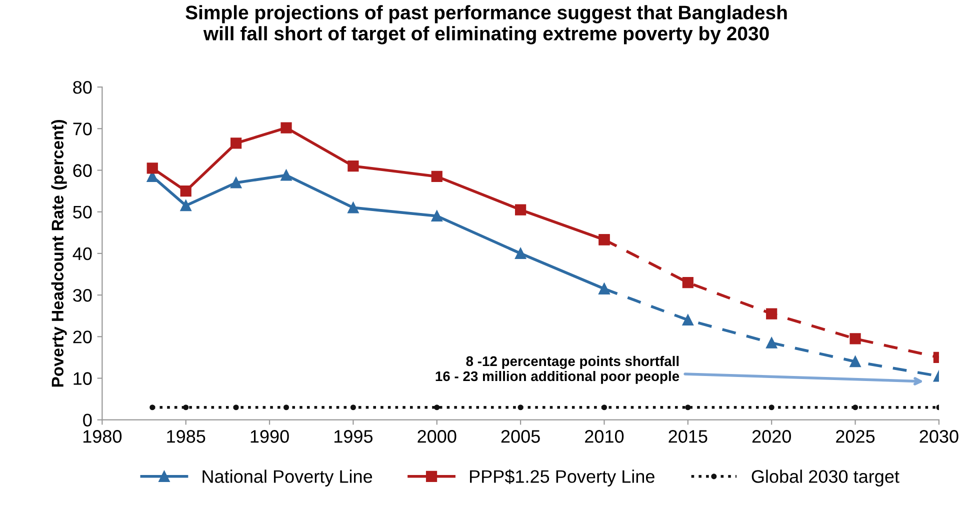 This screenshot has height=512, width=973. Describe the element at coordinates (520, 436) in the screenshot. I see `x-tick-label: 2005` at that location.